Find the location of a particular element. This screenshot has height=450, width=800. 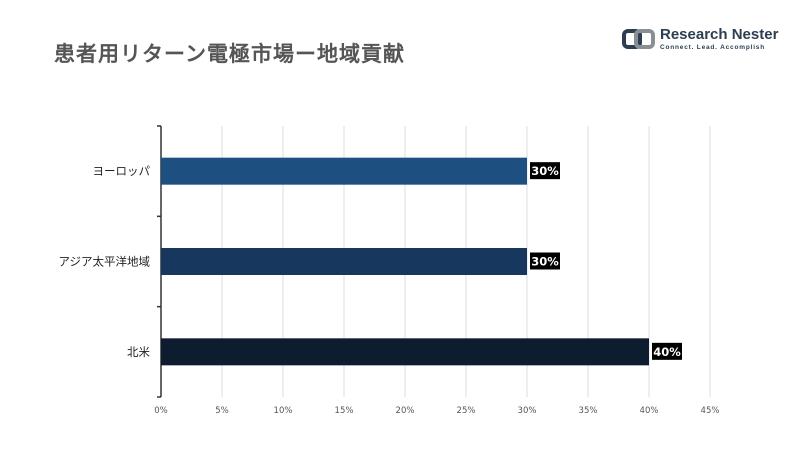

logo-tagline: Connect. Lead. Accomplish is located at coordinates (712, 47).